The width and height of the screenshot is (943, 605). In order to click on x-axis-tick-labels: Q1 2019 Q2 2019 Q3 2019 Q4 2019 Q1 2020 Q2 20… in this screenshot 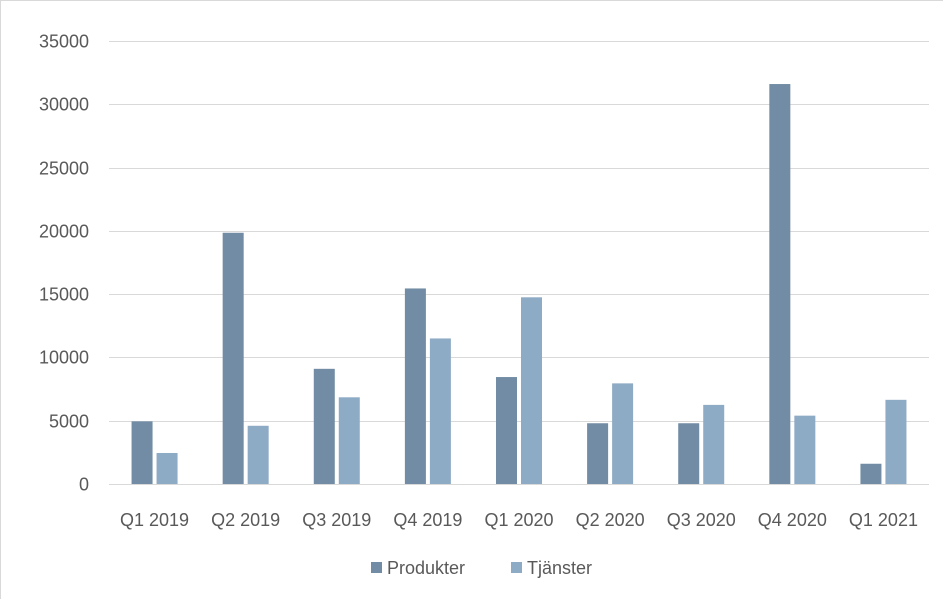, I will do `click(519, 520)`.